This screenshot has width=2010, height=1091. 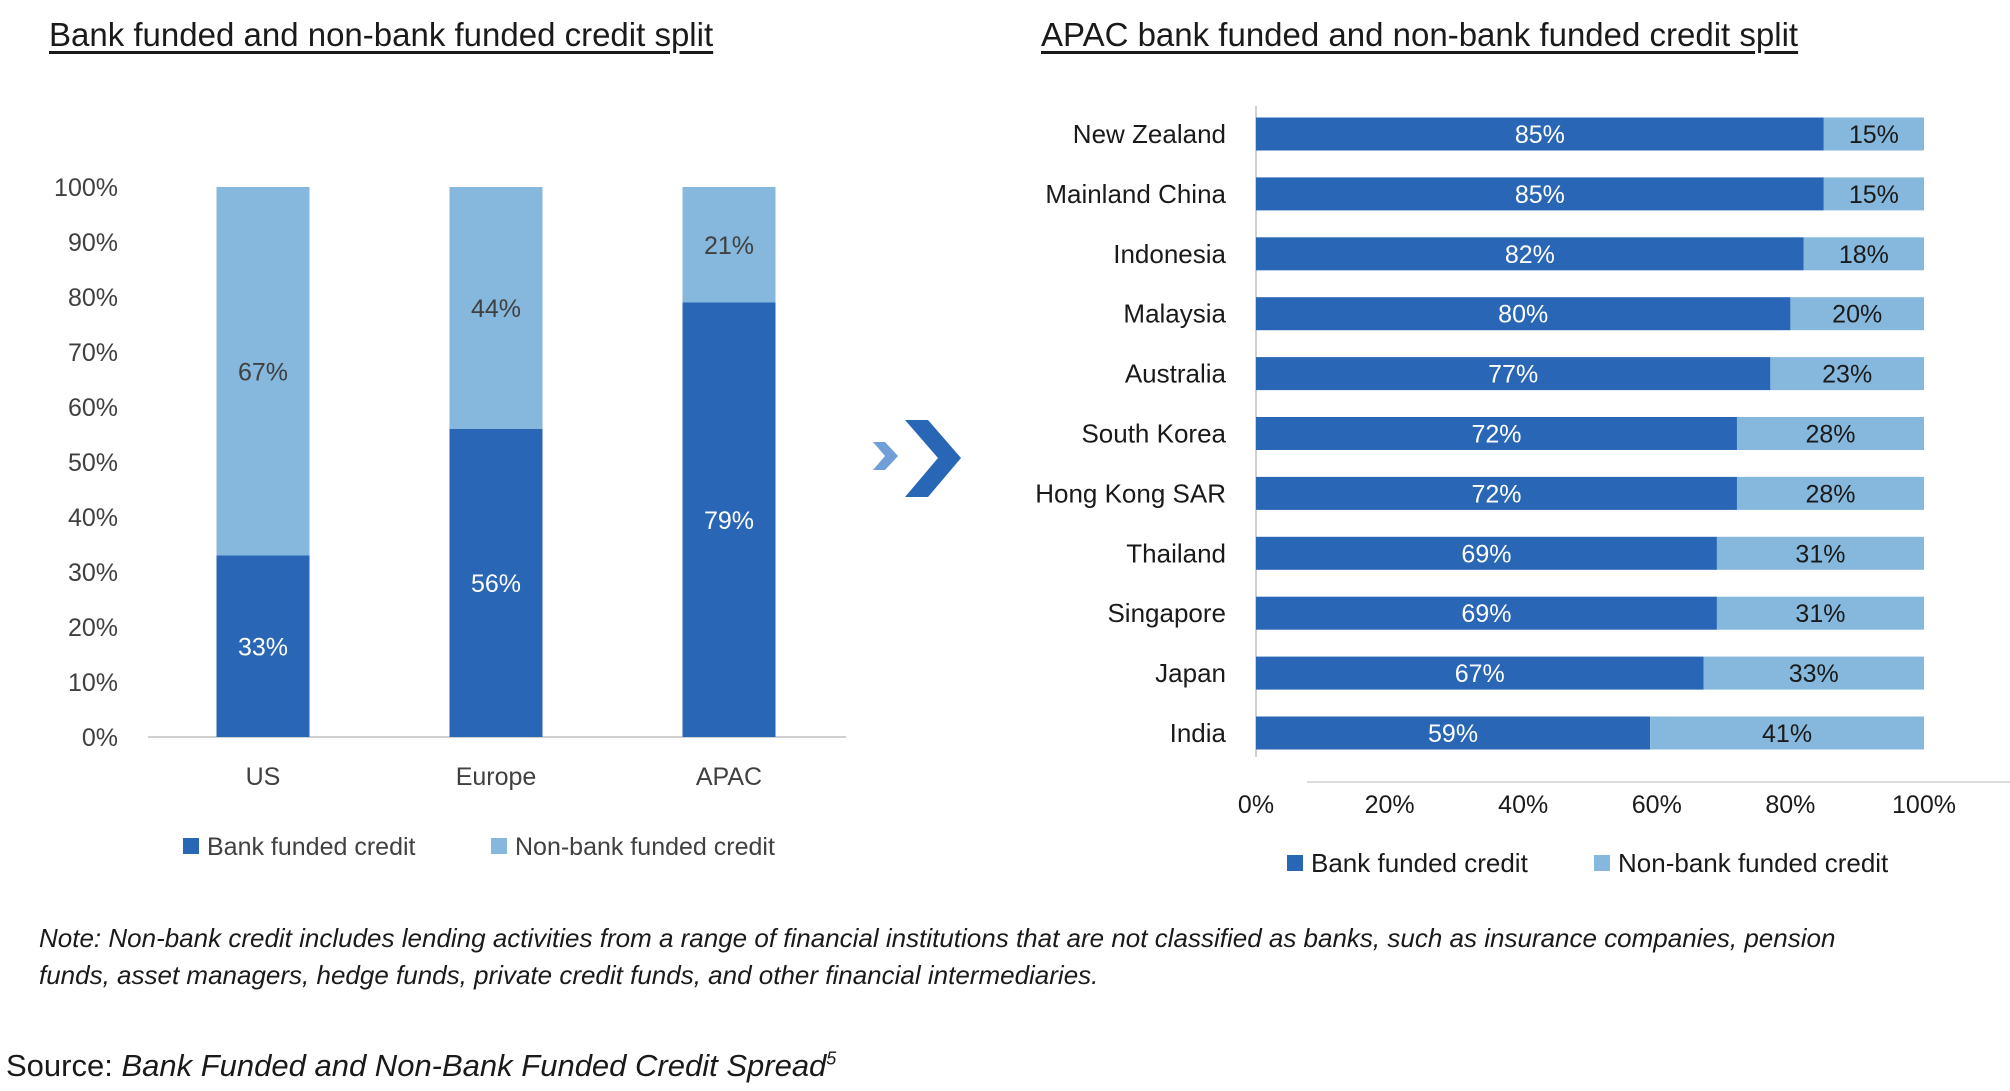 What do you see at coordinates (86, 188) in the screenshot?
I see `y-tick-label: 100%` at bounding box center [86, 188].